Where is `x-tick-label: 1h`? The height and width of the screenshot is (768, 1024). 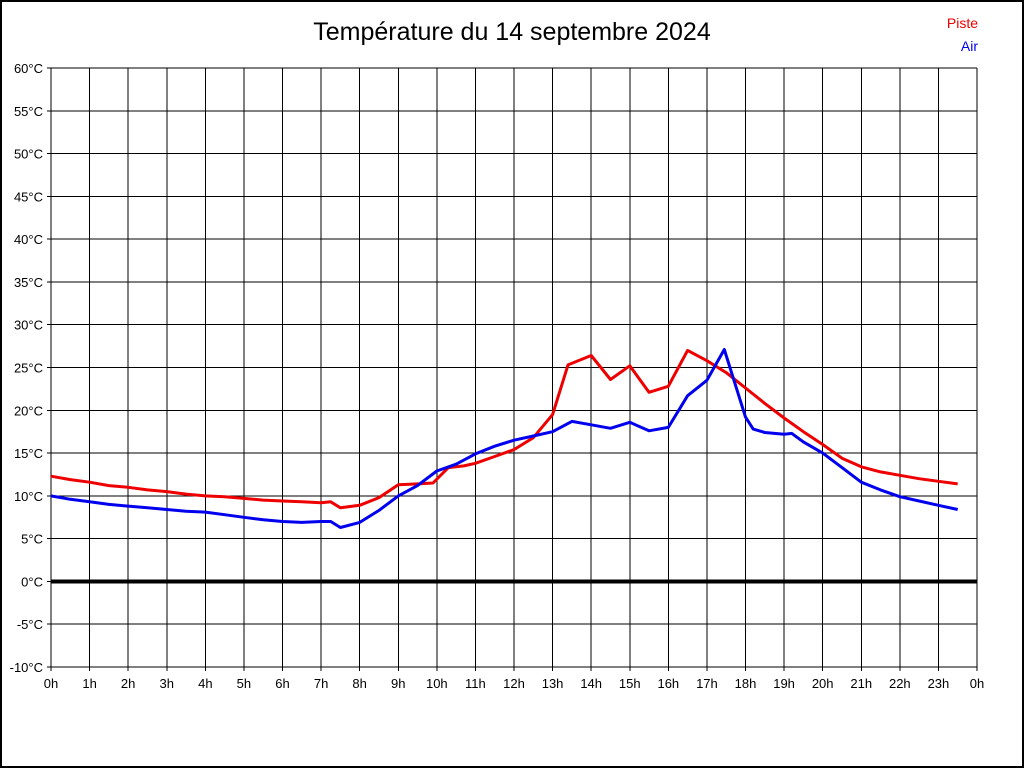 x-tick-label: 1h is located at coordinates (89, 683).